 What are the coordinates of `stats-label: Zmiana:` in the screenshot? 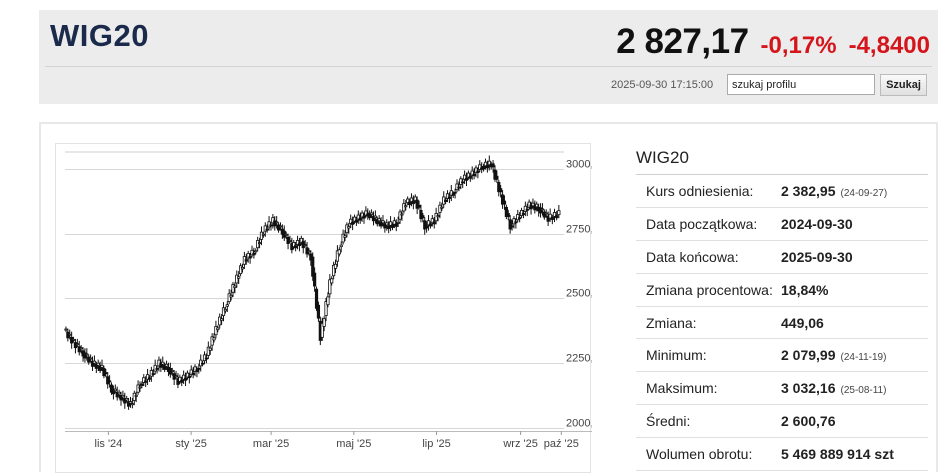 It's located at (708, 323).